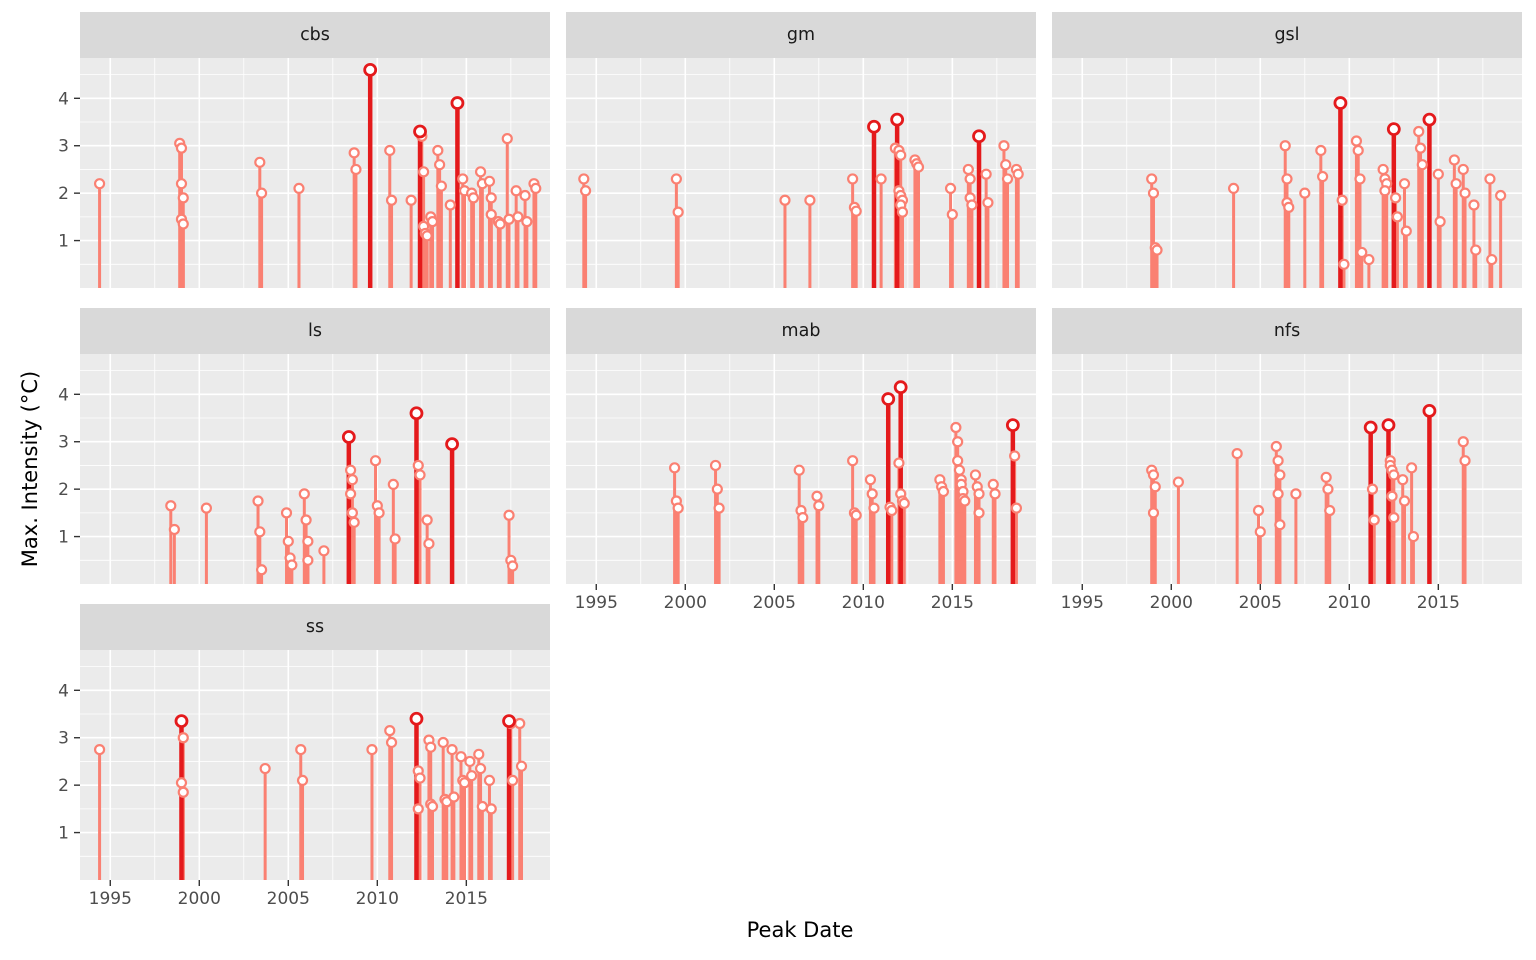 The image size is (1536, 960). What do you see at coordinates (800, 930) in the screenshot?
I see `x-axis-title: Peak Date` at bounding box center [800, 930].